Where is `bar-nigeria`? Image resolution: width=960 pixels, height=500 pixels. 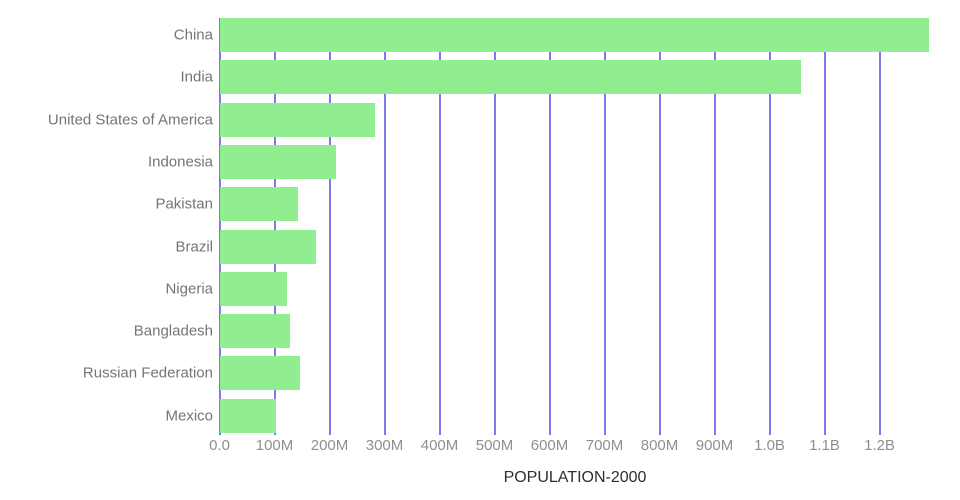
bar-nigeria is located at coordinates (253, 288).